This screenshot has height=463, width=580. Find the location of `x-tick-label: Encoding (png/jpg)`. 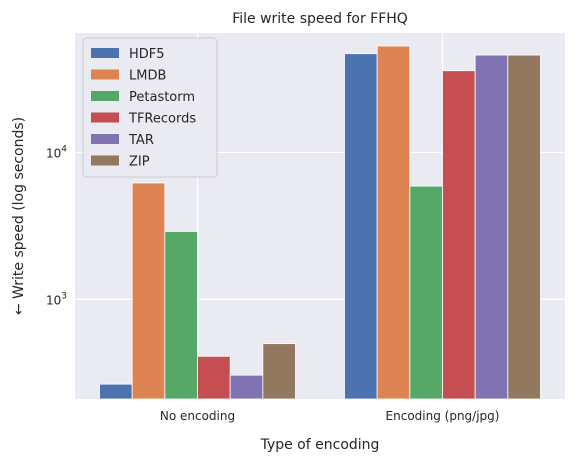

x-tick-label: Encoding (png/jpg) is located at coordinates (443, 416).